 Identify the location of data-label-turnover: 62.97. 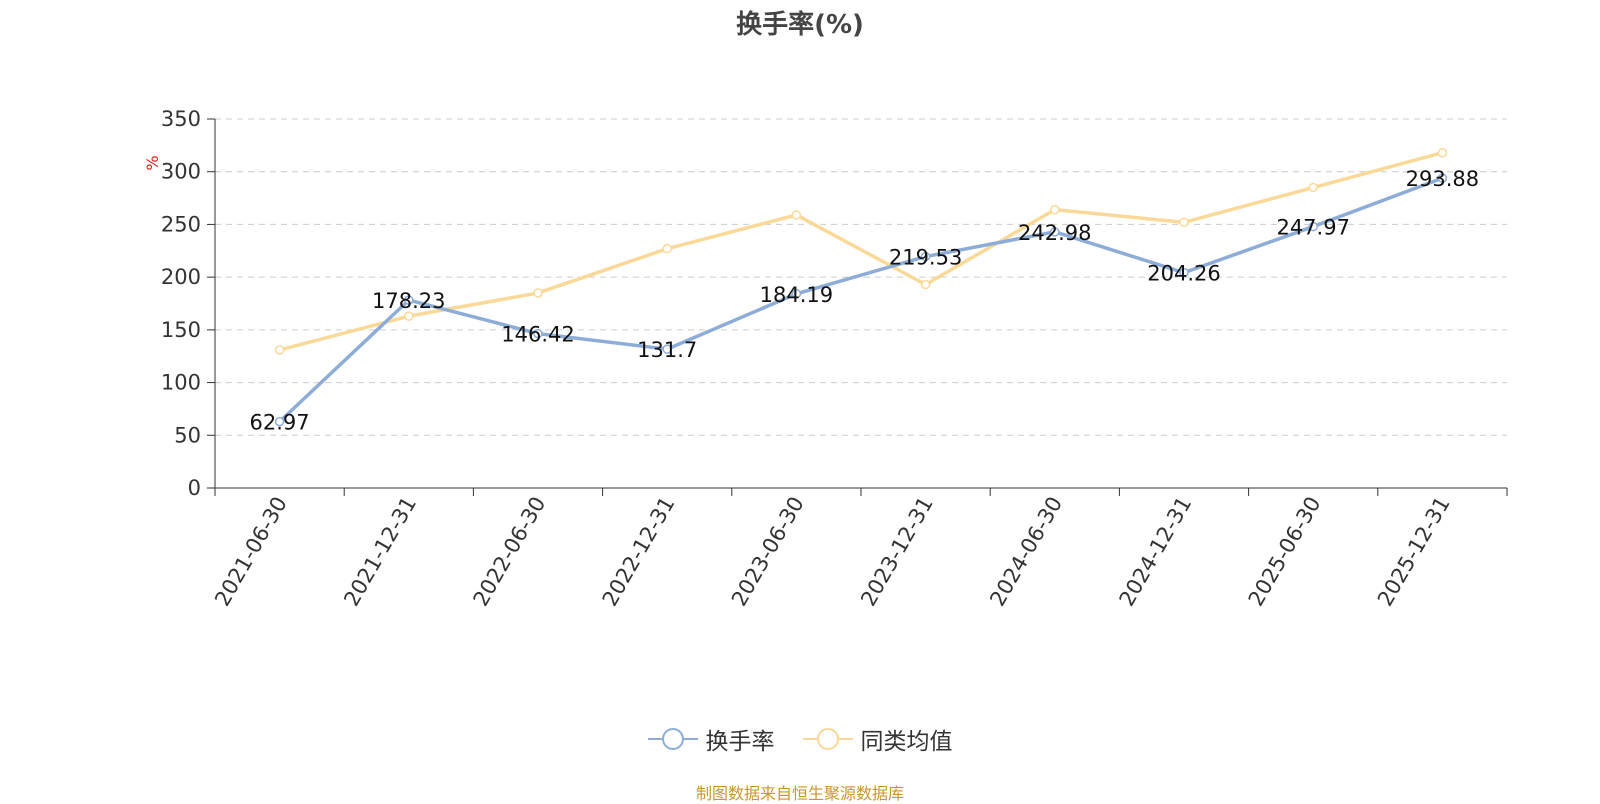
(280, 423).